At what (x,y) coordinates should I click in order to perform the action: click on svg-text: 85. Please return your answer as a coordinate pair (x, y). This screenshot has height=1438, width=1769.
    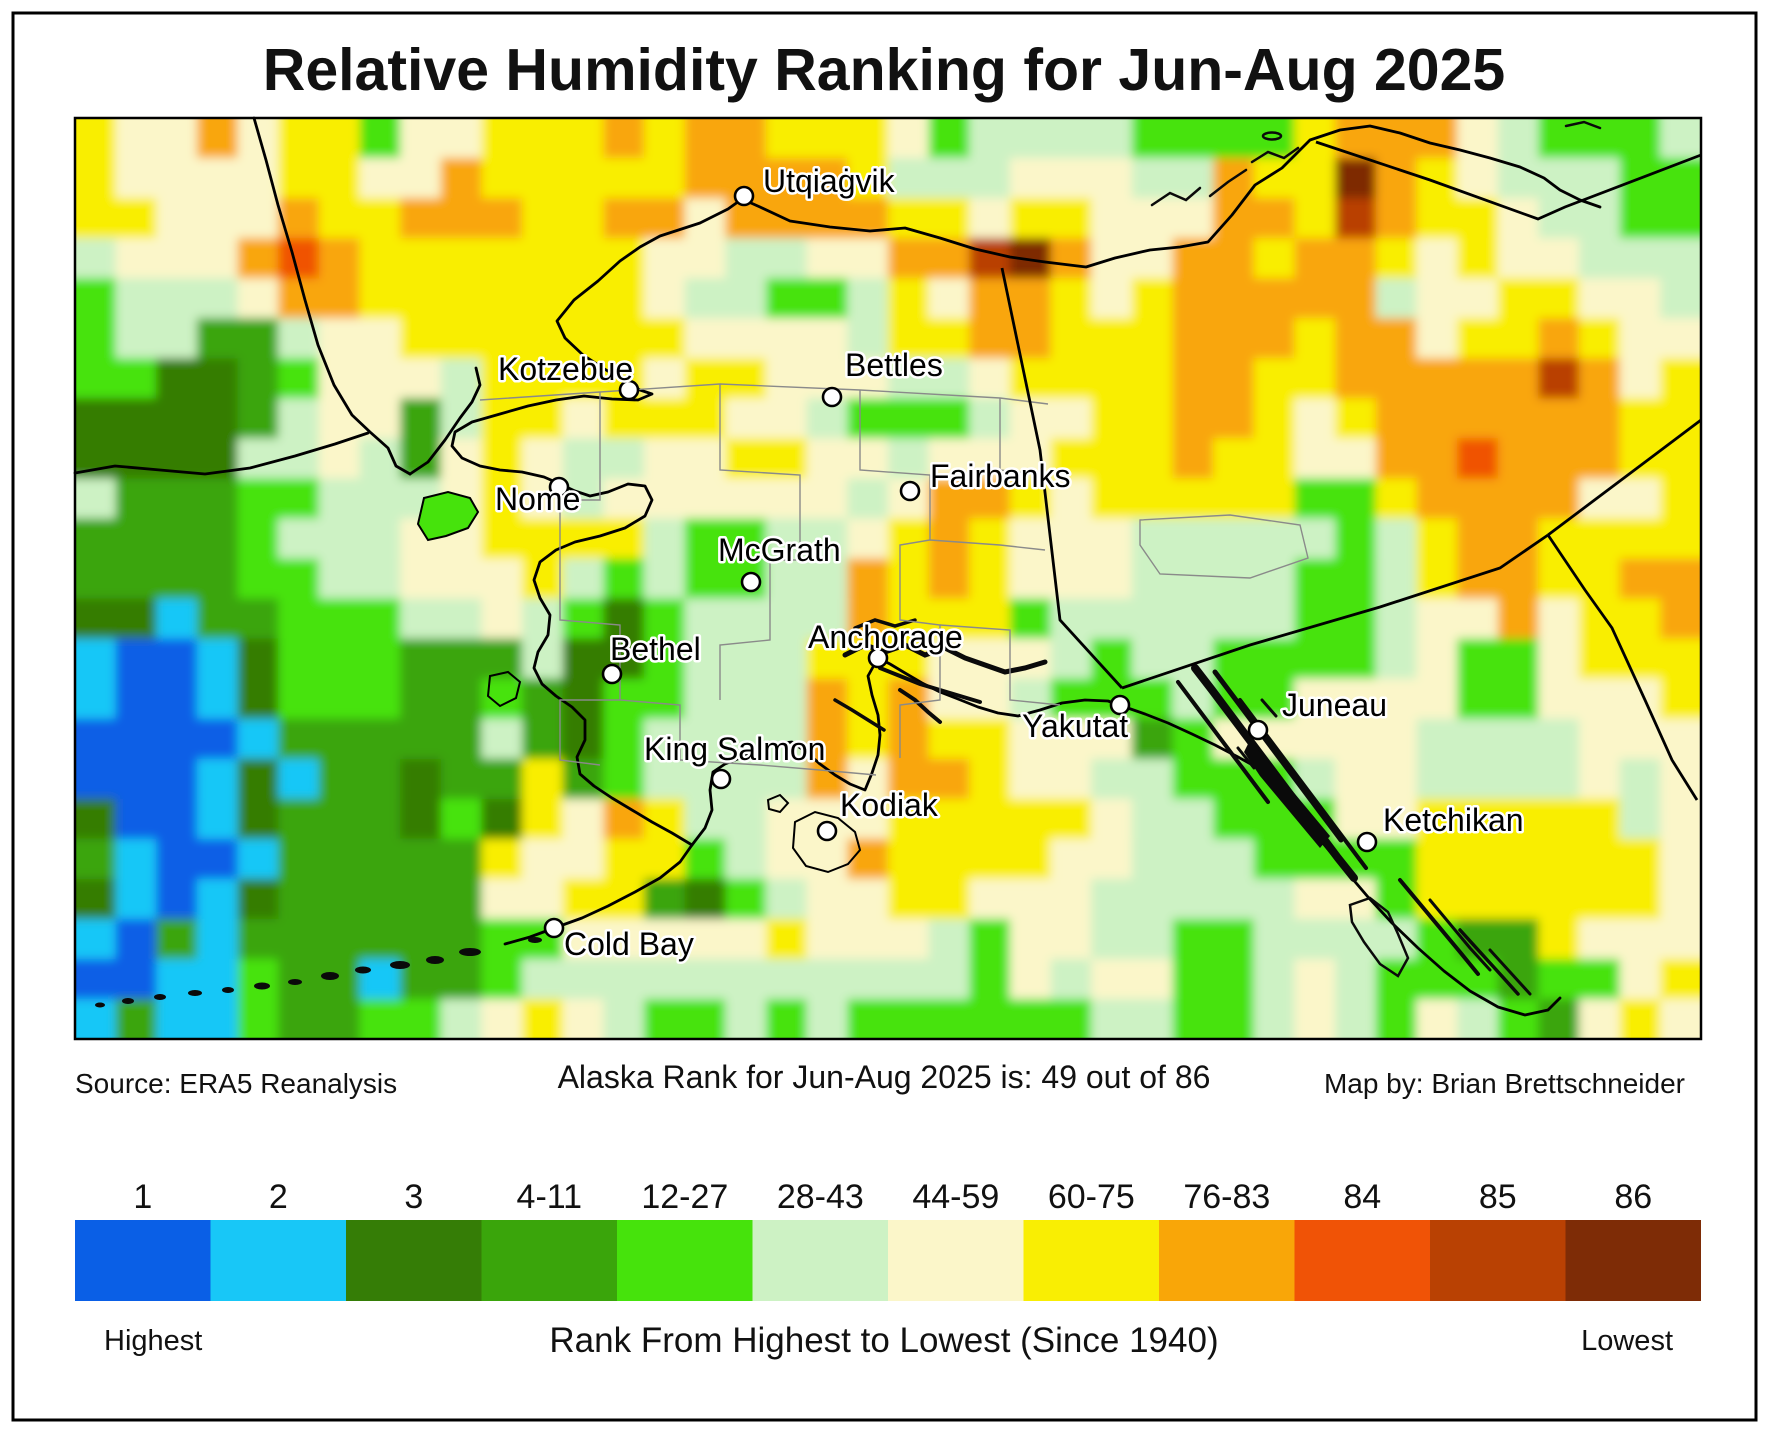
    Looking at the image, I should click on (1498, 1197).